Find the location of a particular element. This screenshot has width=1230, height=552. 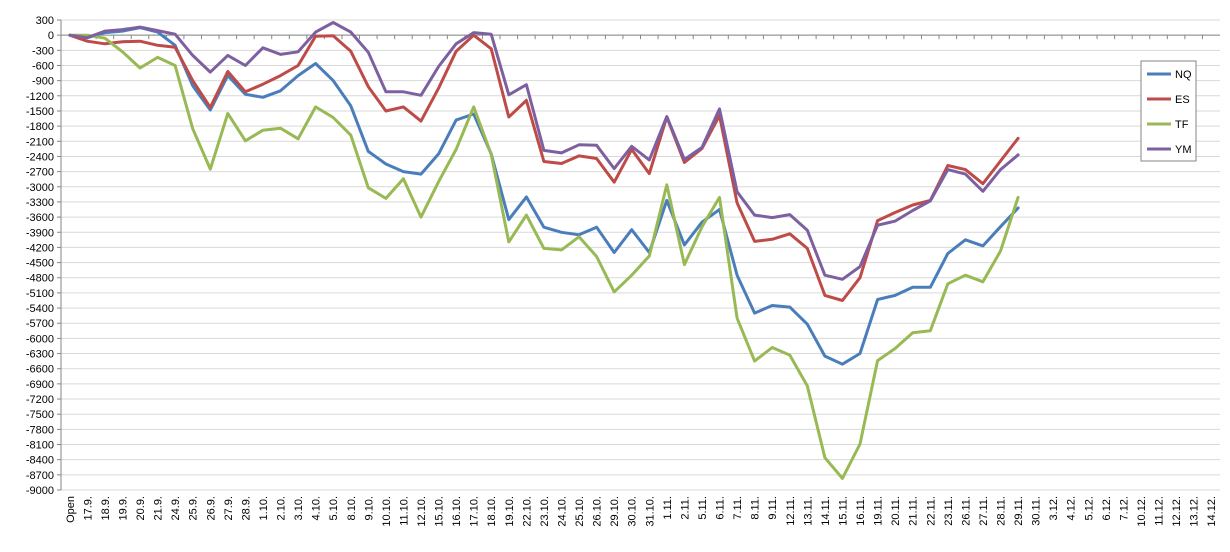

x-tick-label: 26.10. is located at coordinates (598, 511).